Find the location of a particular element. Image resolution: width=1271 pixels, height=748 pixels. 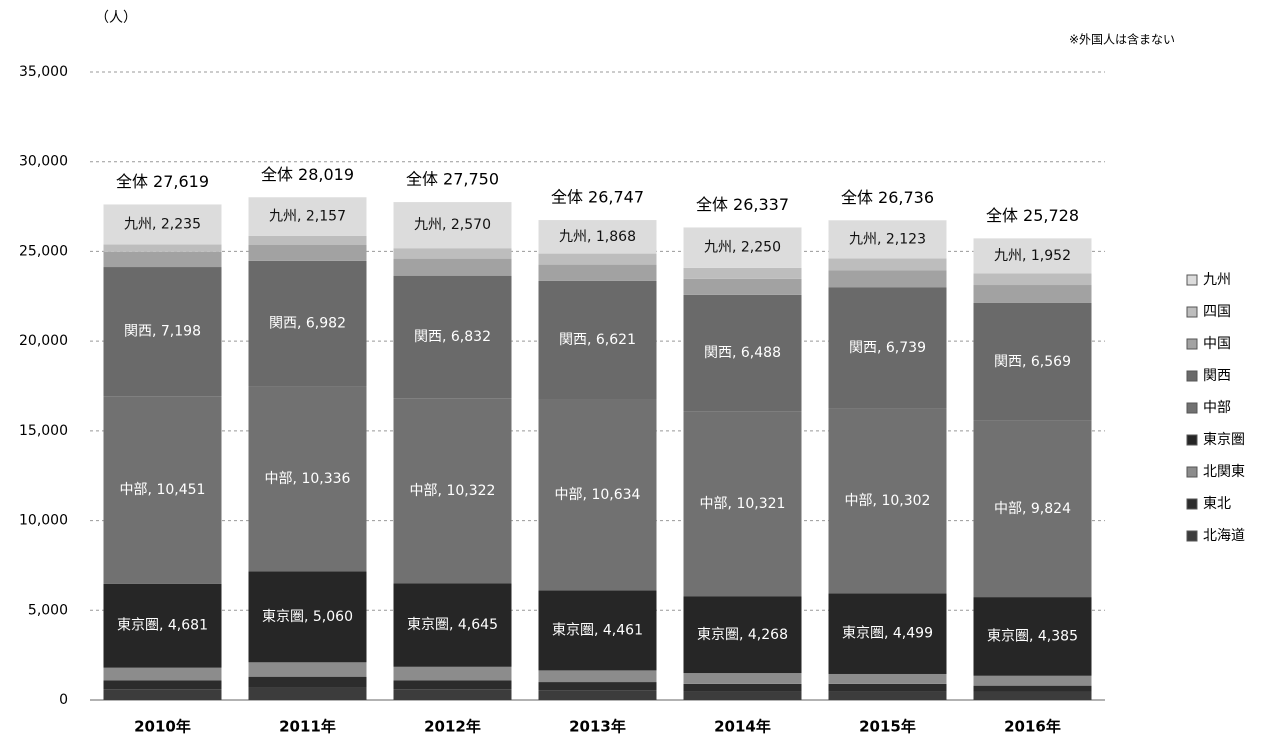

data-label: 東京圏, 4,461 is located at coordinates (597, 630).